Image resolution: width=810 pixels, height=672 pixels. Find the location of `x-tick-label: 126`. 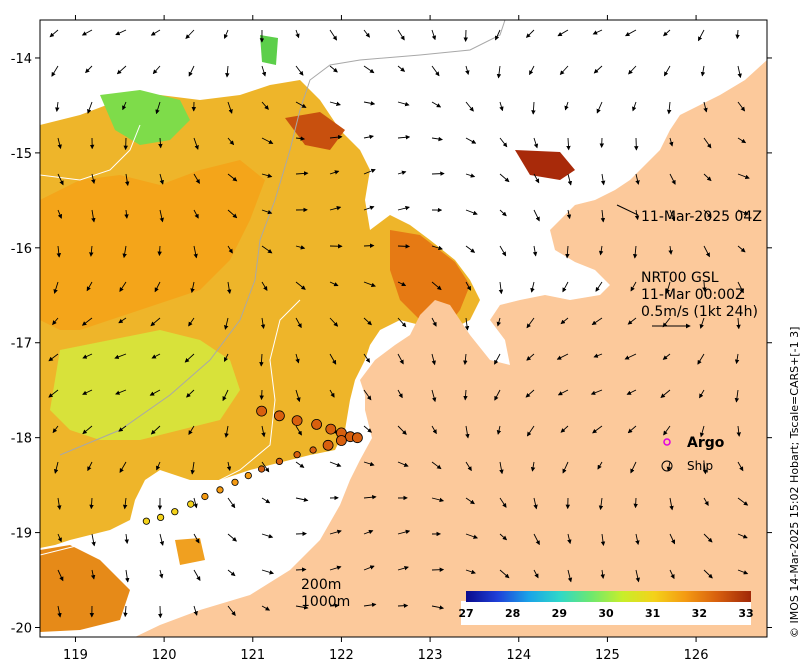

x-tick-label: 126 is located at coordinates (696, 655).